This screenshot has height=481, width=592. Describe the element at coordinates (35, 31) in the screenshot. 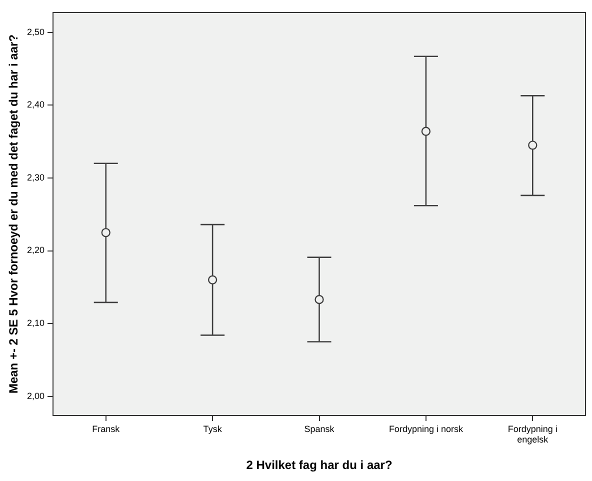

I see `y-tick-label: 2,50` at that location.